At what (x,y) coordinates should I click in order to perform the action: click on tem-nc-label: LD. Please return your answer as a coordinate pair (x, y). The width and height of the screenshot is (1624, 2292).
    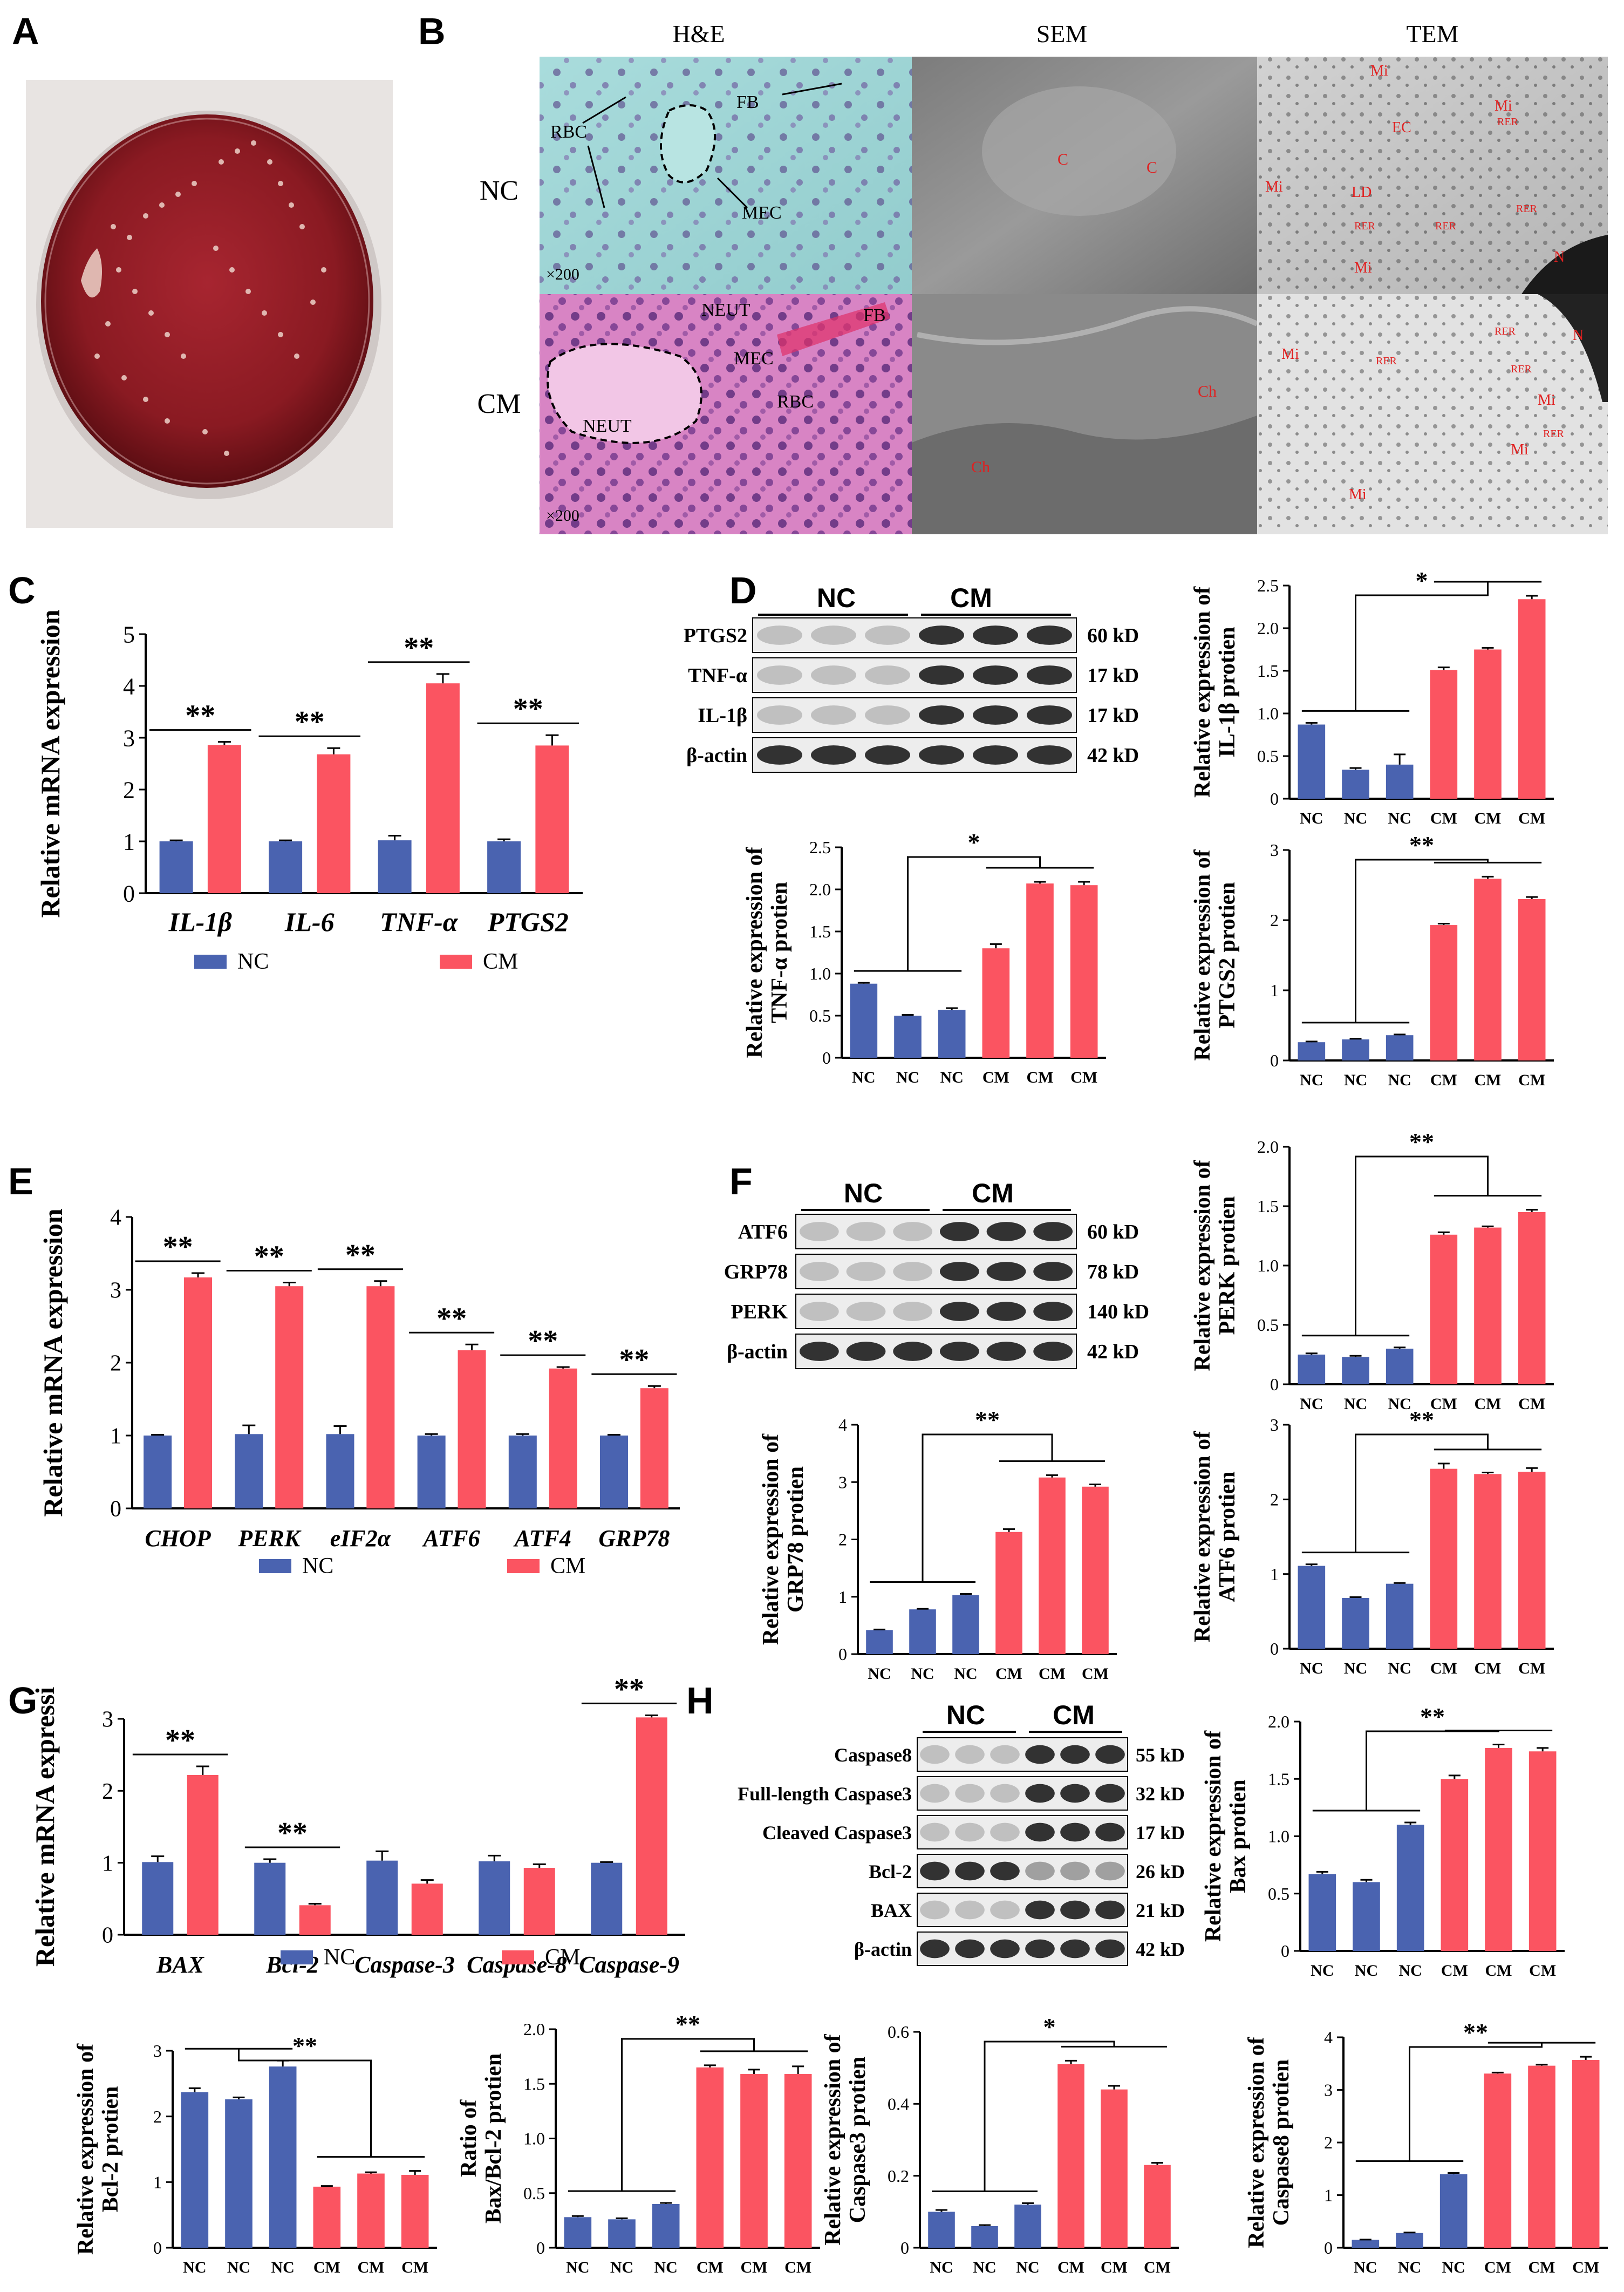
    Looking at the image, I should click on (1362, 192).